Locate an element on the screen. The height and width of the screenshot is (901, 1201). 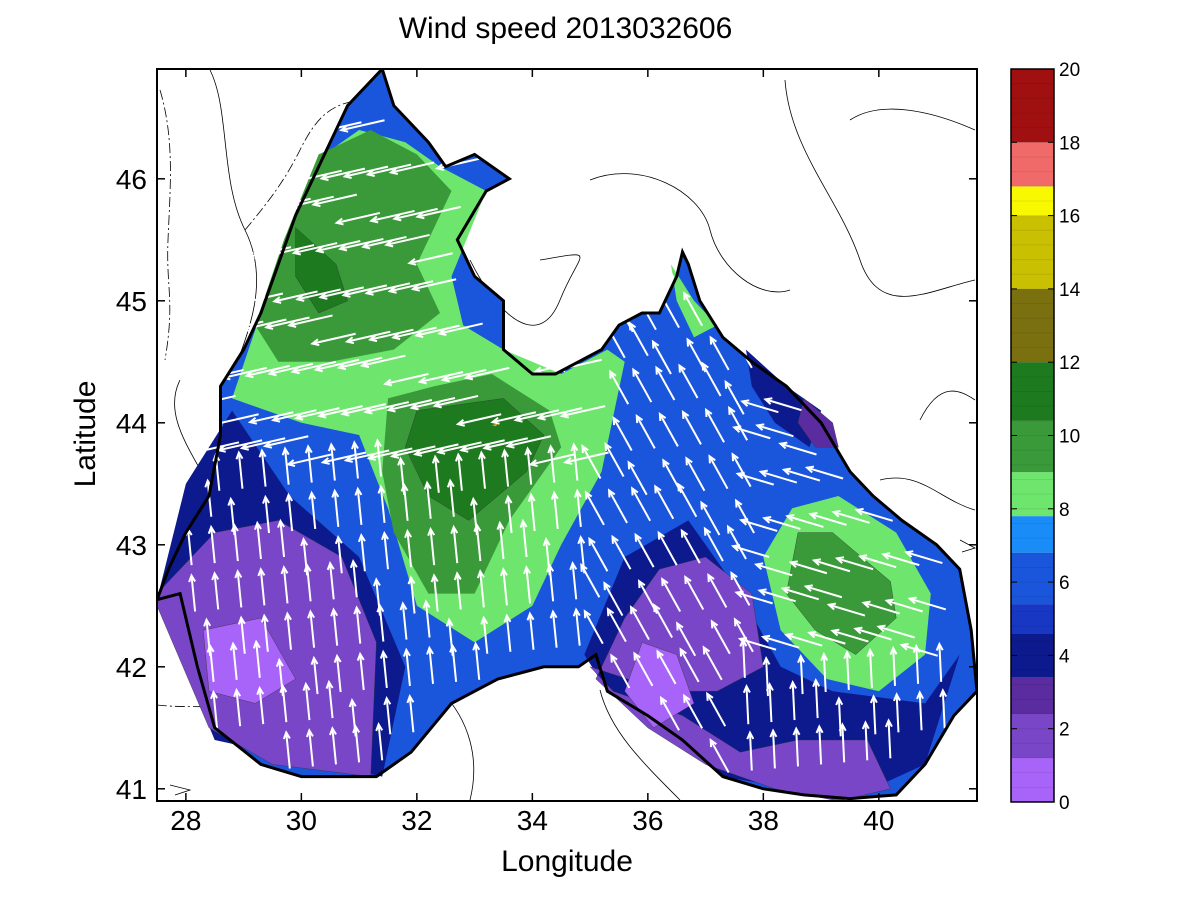
colorbar: 0 2 4 6 8 10 12 14 16 18 20 is located at coordinates (1045, 437).